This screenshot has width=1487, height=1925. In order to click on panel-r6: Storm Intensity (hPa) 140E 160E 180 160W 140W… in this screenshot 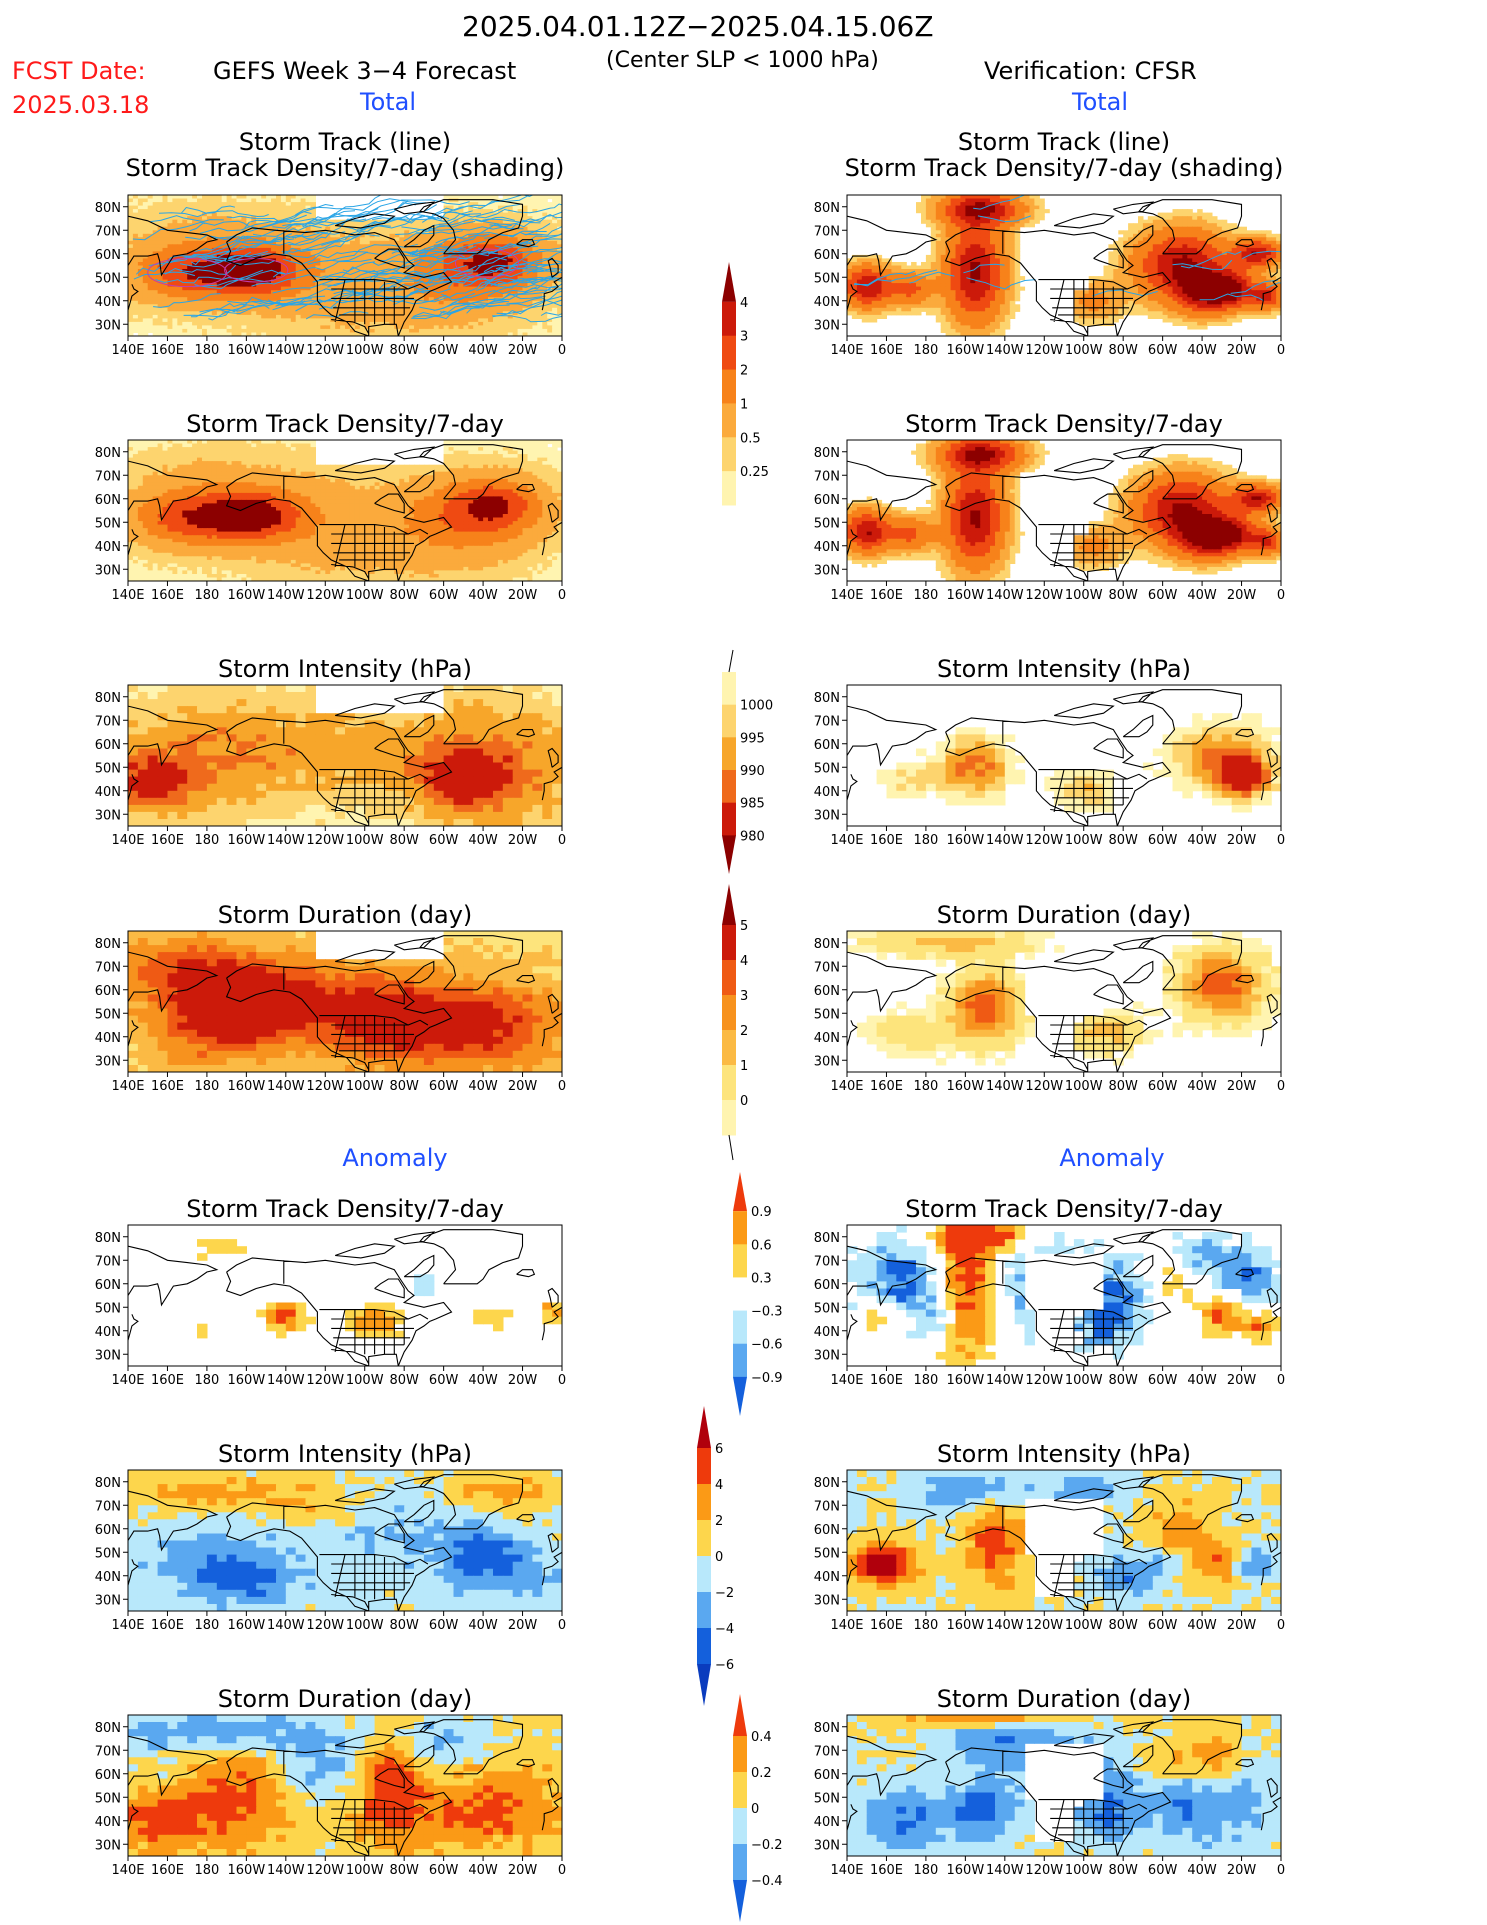, I will do `click(1049, 1536)`.